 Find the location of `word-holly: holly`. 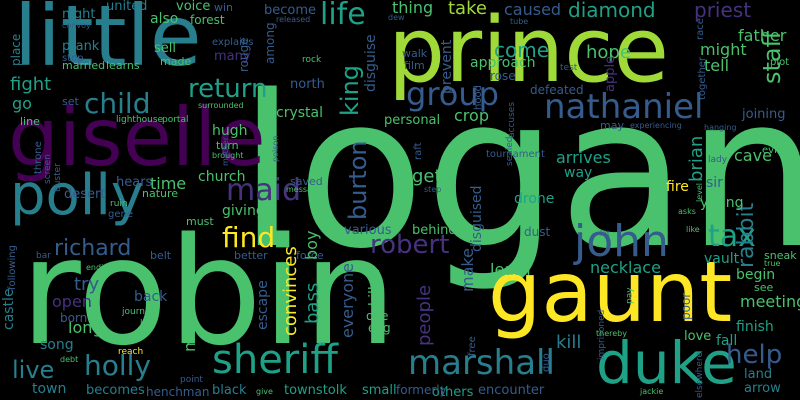

word-holly: holly is located at coordinates (118, 365).